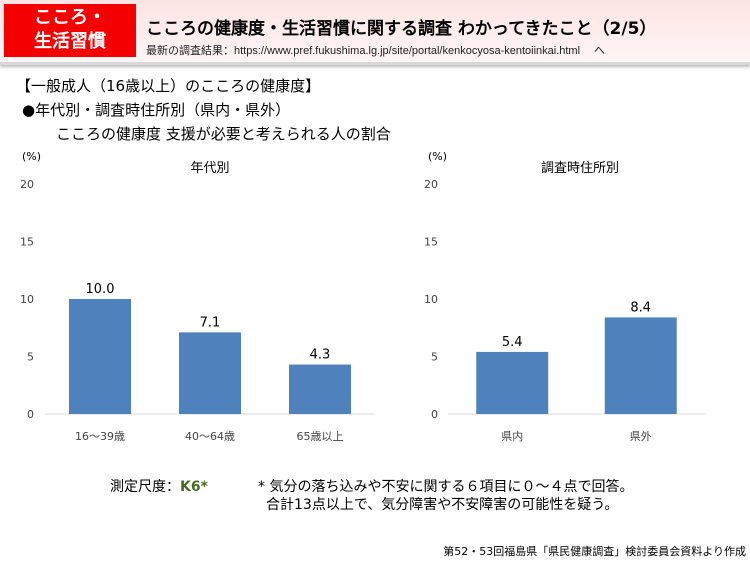 The height and width of the screenshot is (563, 750). I want to click on scale-label: 測定尺度：, so click(145, 487).